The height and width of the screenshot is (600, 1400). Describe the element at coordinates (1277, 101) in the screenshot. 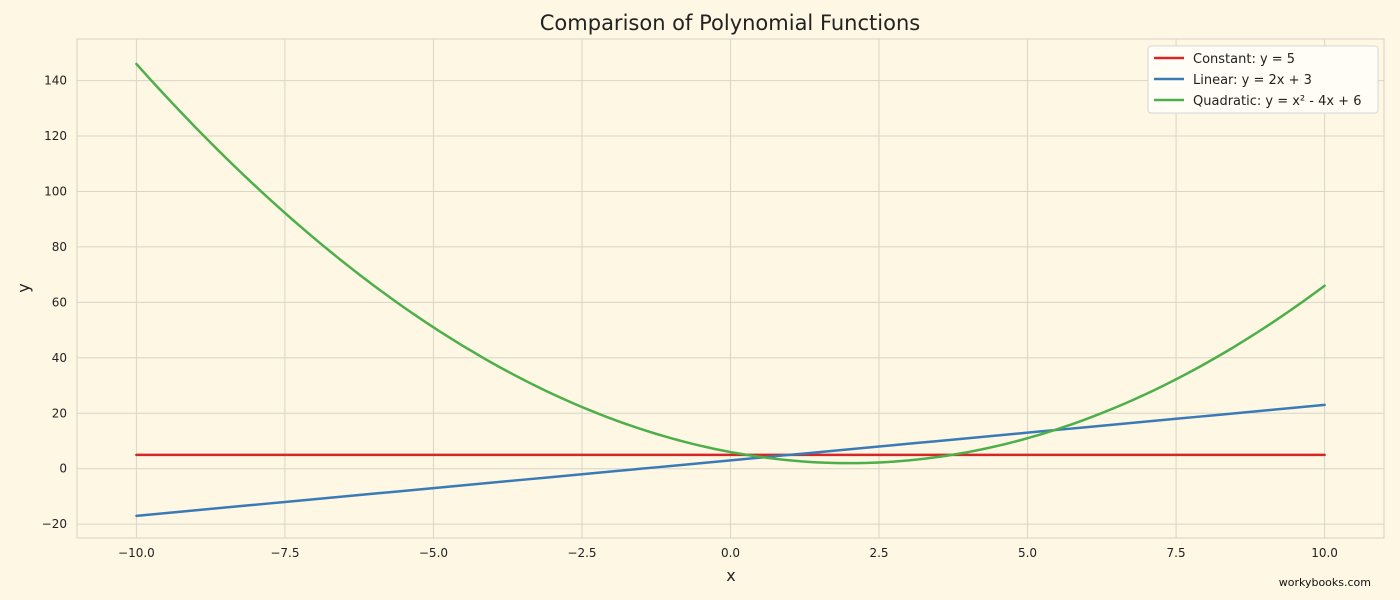

I see `legend-label-quadratic: Quadratic: y = x² - 4x + 6` at that location.